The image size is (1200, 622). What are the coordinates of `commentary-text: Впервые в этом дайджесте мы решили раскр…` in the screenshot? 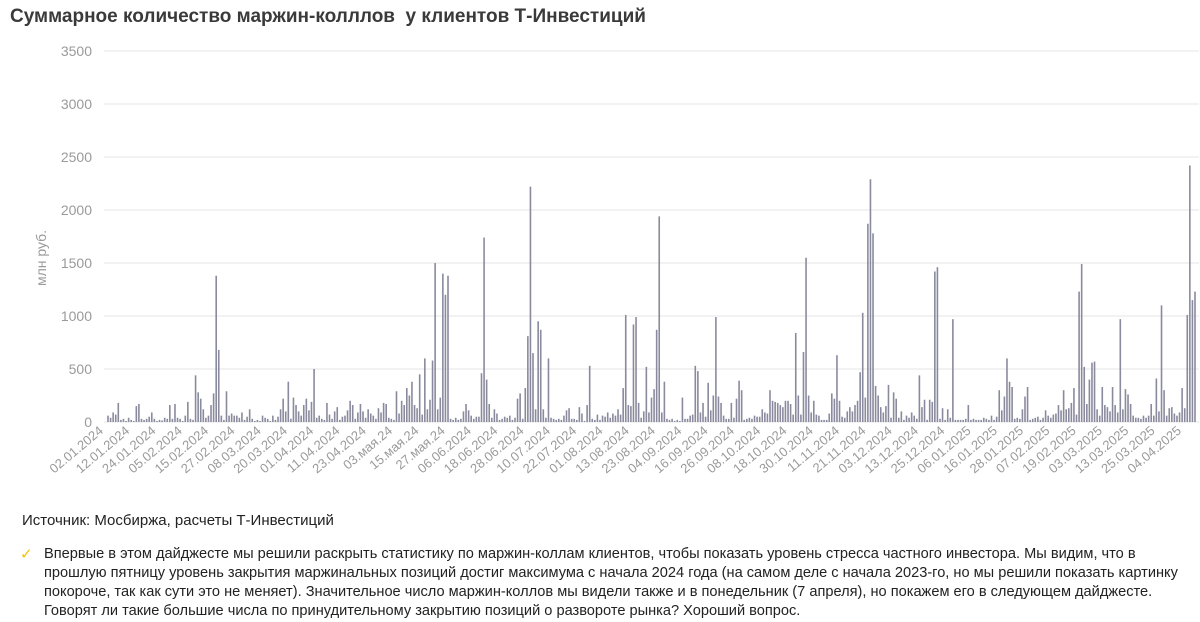 It's located at (611, 582).